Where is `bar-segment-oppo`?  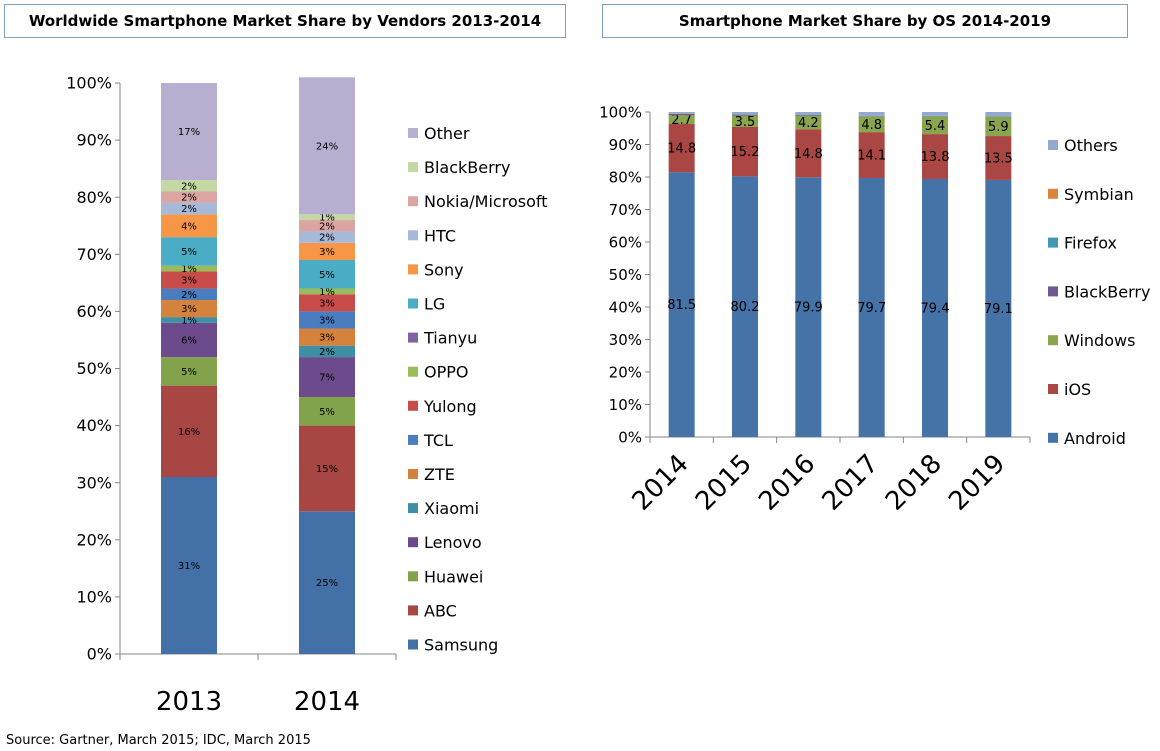
bar-segment-oppo is located at coordinates (327, 291).